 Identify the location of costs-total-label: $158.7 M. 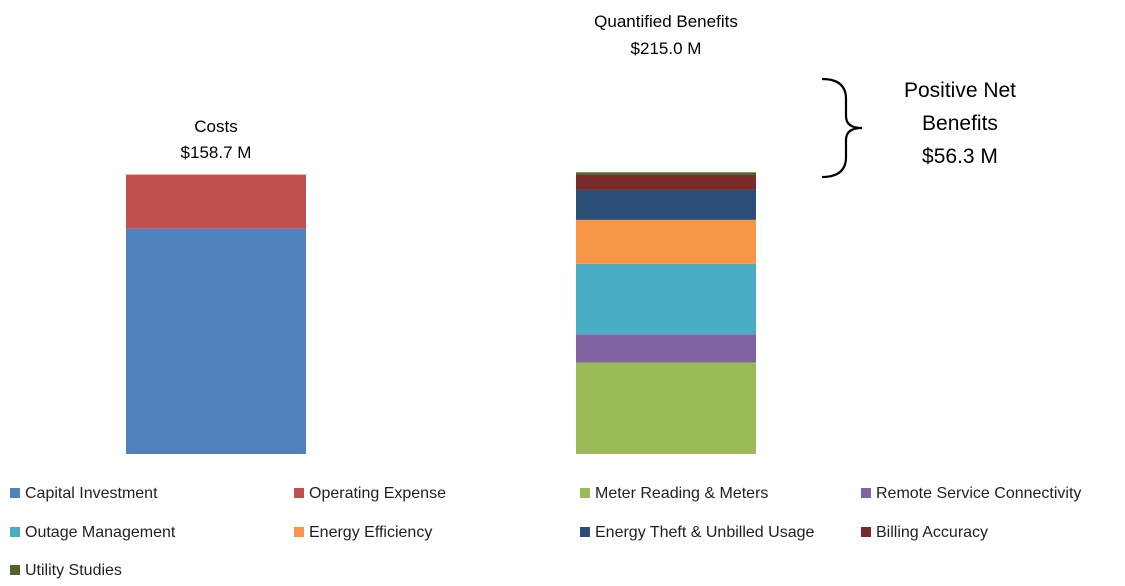
(216, 152).